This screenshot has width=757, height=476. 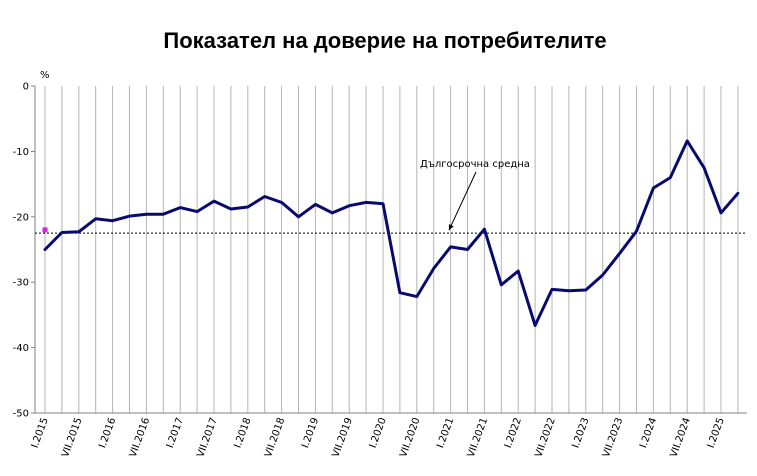 I want to click on x-tick-label: I.2015, so click(x=40, y=432).